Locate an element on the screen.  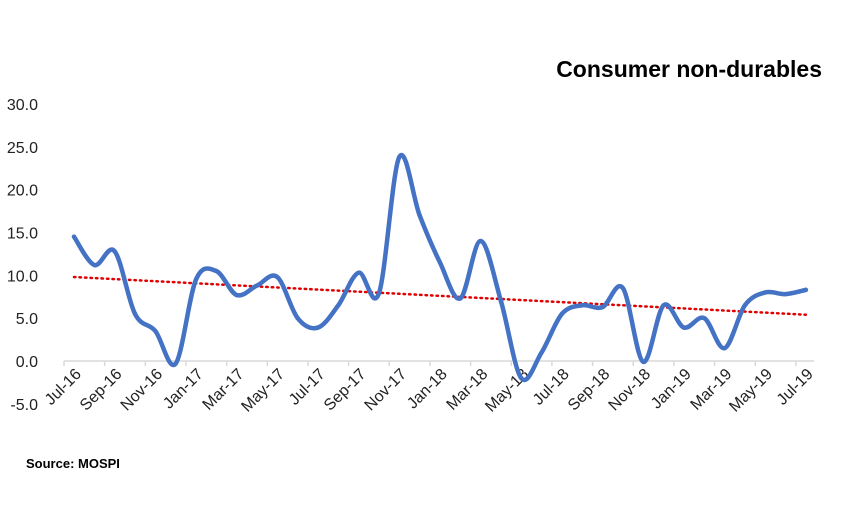
x-tick-label: May-17 is located at coordinates (263, 391).